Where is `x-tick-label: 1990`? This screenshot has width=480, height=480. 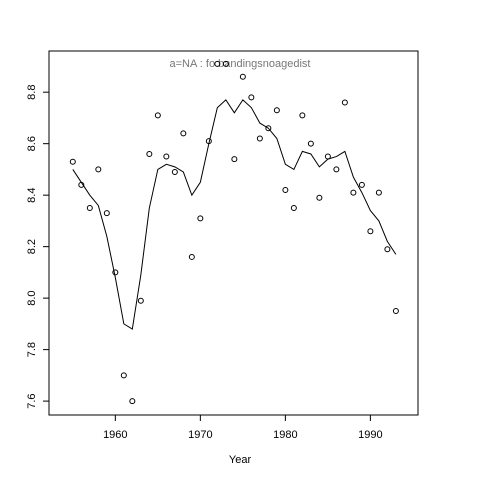 x-tick-label: 1990 is located at coordinates (370, 435).